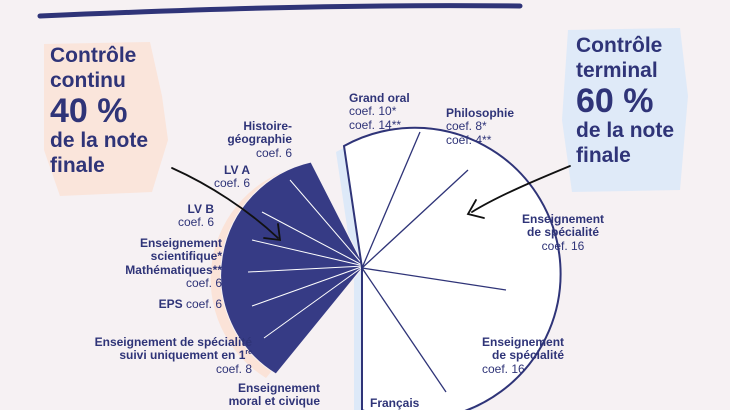 The image size is (730, 410). I want to click on left-title-line5: finale, so click(77, 165).